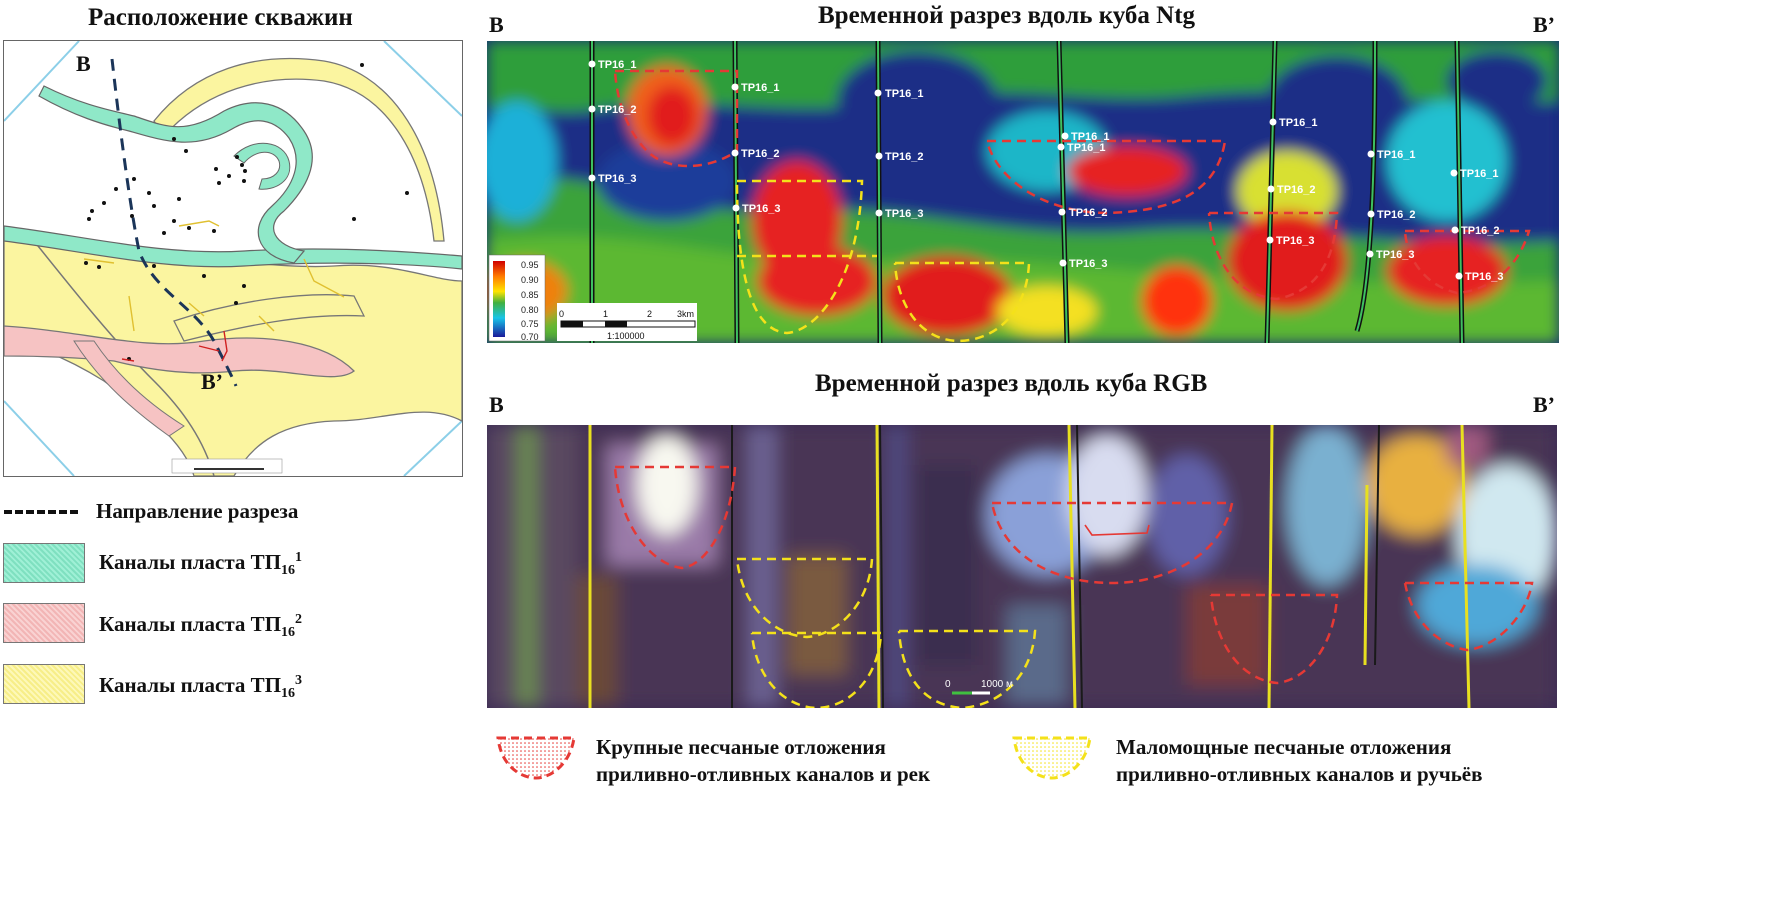 The image size is (1787, 901). What do you see at coordinates (948, 684) in the screenshot?
I see `rgb-scalebar-tick-0: 0` at bounding box center [948, 684].